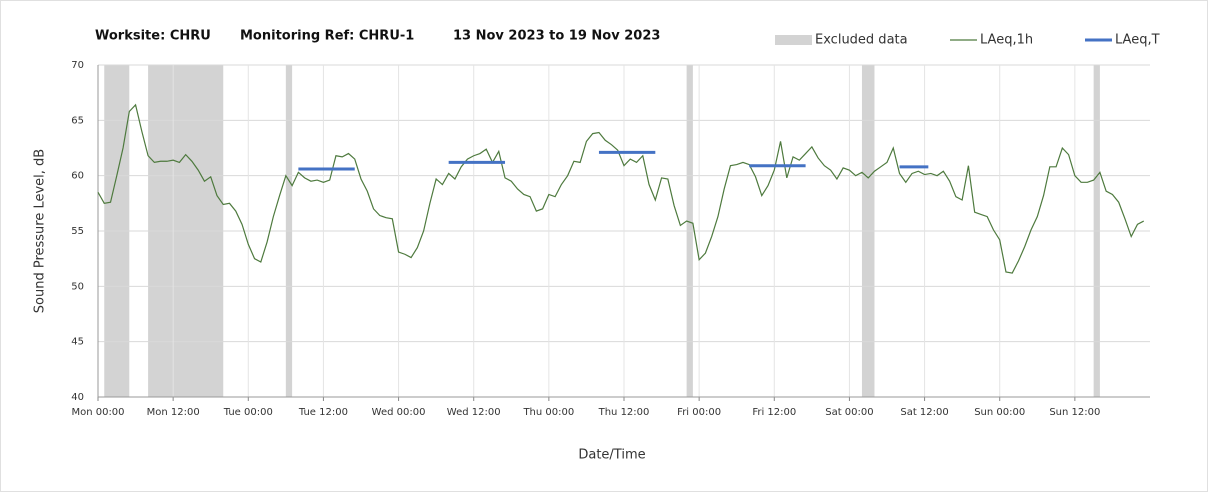 This screenshot has height=492, width=1208. What do you see at coordinates (924, 412) in the screenshot?
I see `x-tick-label: Sat 12:00` at bounding box center [924, 412].